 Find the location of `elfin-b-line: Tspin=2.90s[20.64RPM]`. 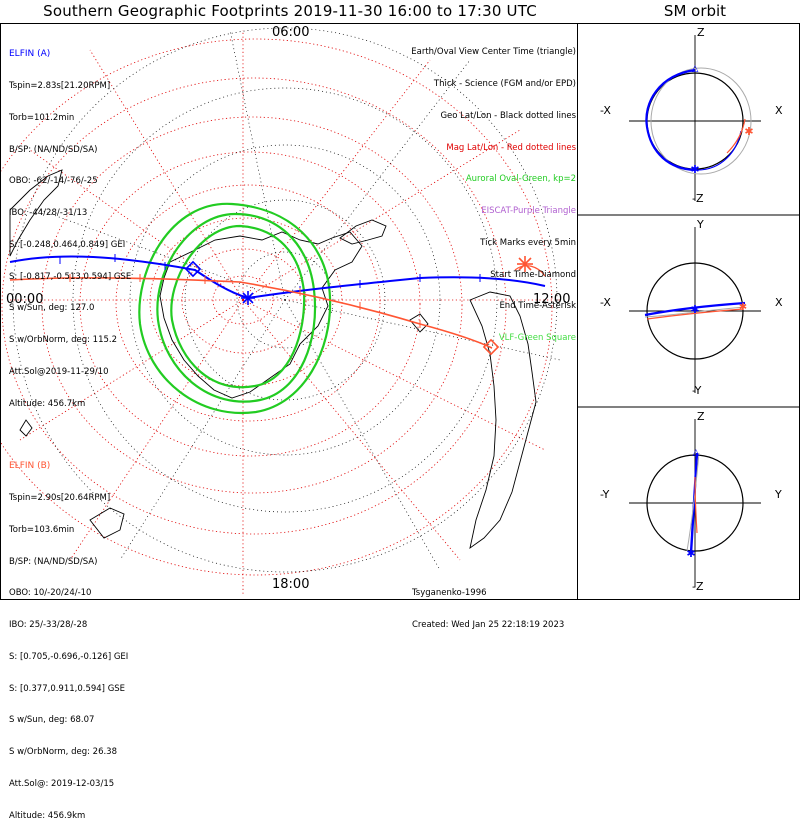

elfin-b-line: Tspin=2.90s[20.64RPM] is located at coordinates (60, 497).